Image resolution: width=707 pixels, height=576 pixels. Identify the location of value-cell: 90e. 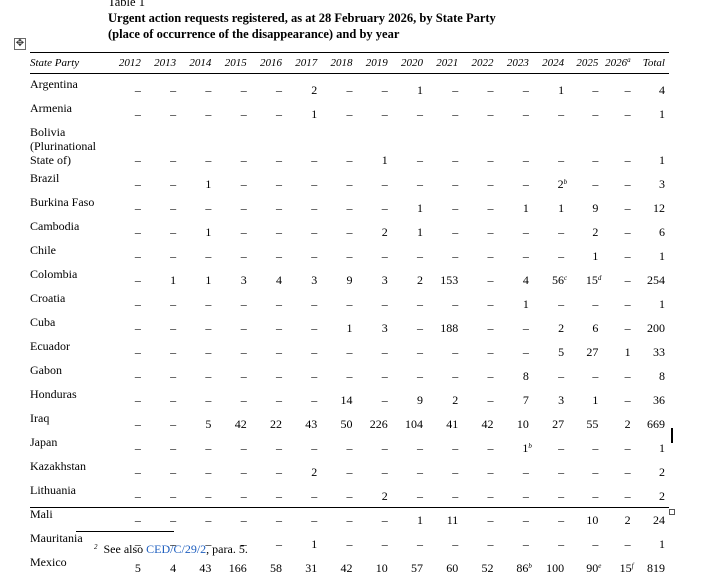
(585, 564).